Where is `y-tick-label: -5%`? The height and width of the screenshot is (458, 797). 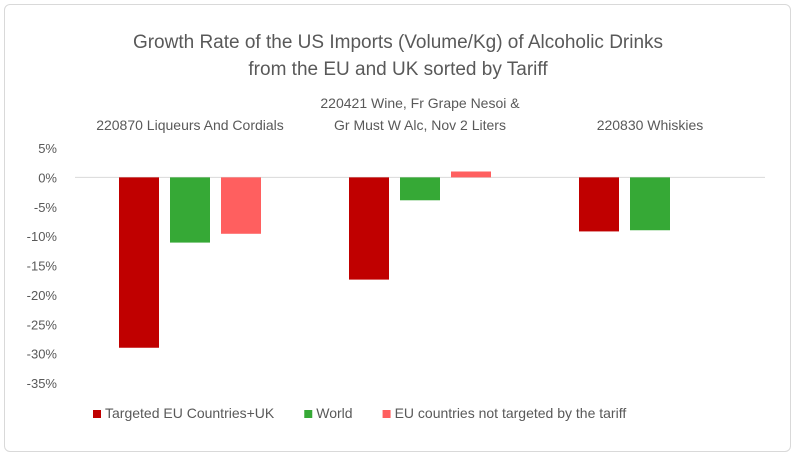 y-tick-label: -5% is located at coordinates (46, 207).